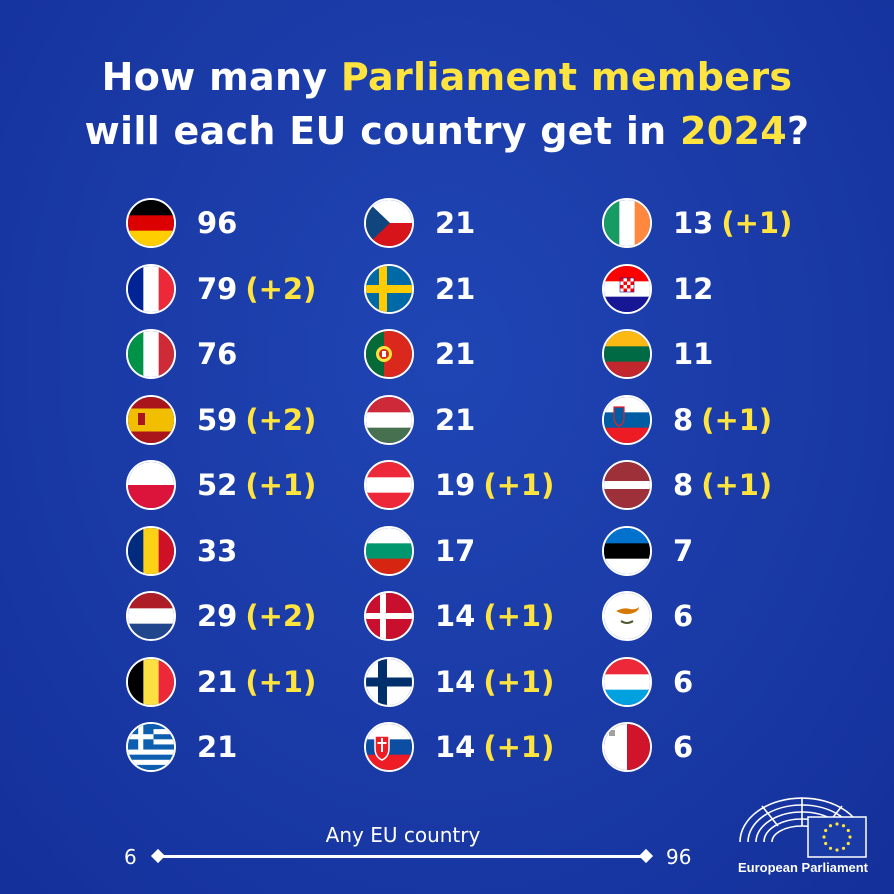  I want to click on seat-count: 59, so click(217, 419).